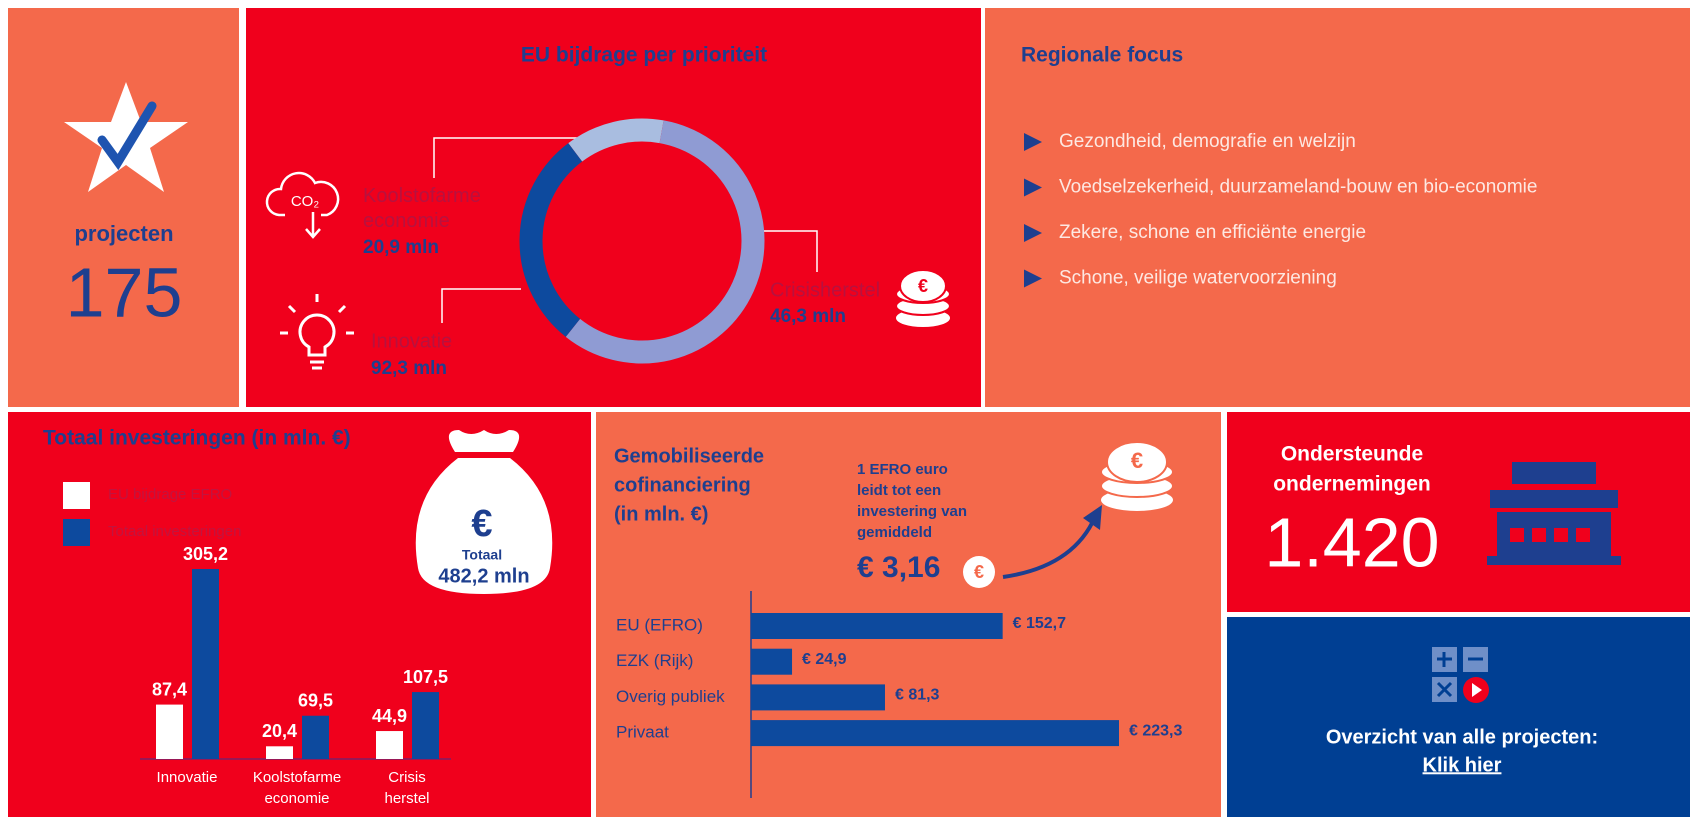 The height and width of the screenshot is (822, 1690). Describe the element at coordinates (899, 490) in the screenshot. I see `note: leidt tot een` at that location.